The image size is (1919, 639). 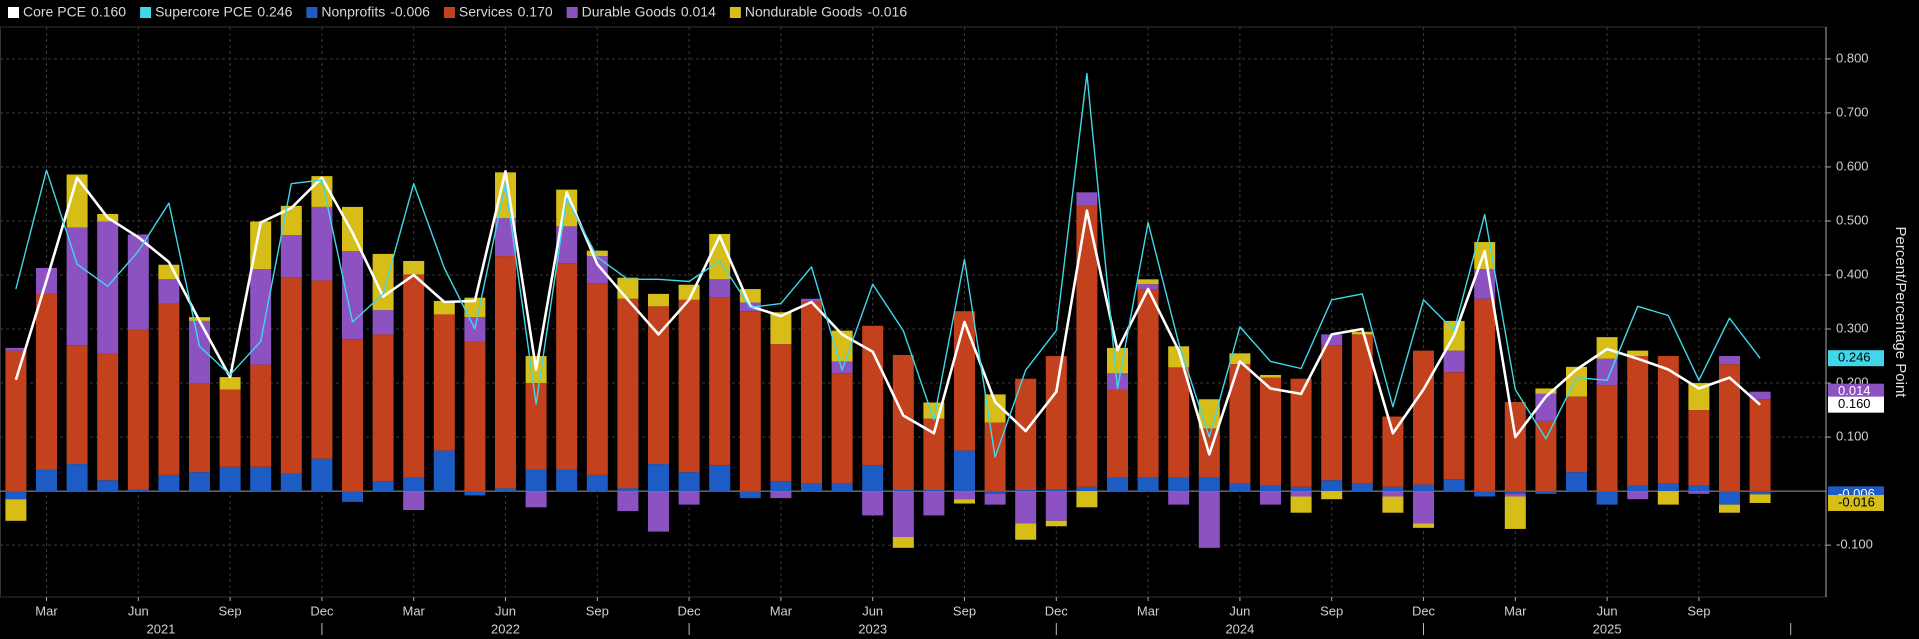 What do you see at coordinates (1607, 628) in the screenshot?
I see `x-year-label: 2025` at bounding box center [1607, 628].